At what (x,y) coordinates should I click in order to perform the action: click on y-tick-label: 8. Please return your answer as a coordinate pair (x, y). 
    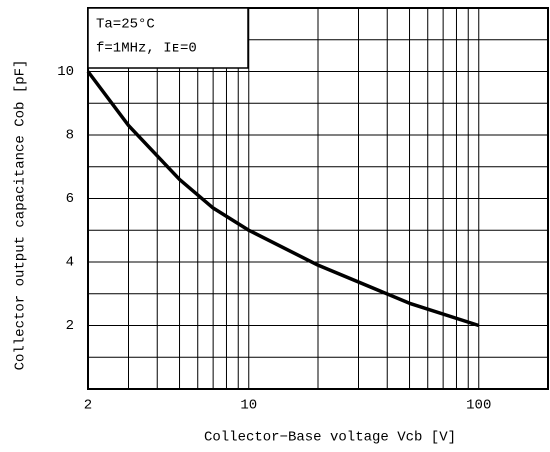
    Looking at the image, I should click on (70, 136).